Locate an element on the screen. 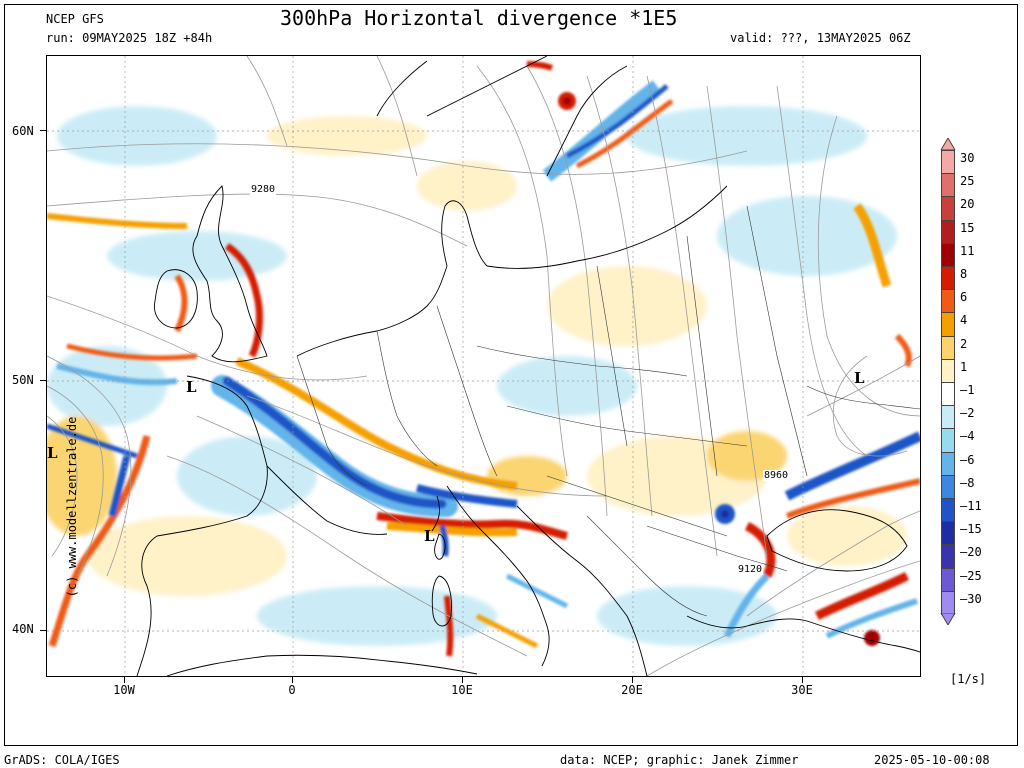 The width and height of the screenshot is (1024, 768). lat-label-40n: 40N is located at coordinates (23, 629).